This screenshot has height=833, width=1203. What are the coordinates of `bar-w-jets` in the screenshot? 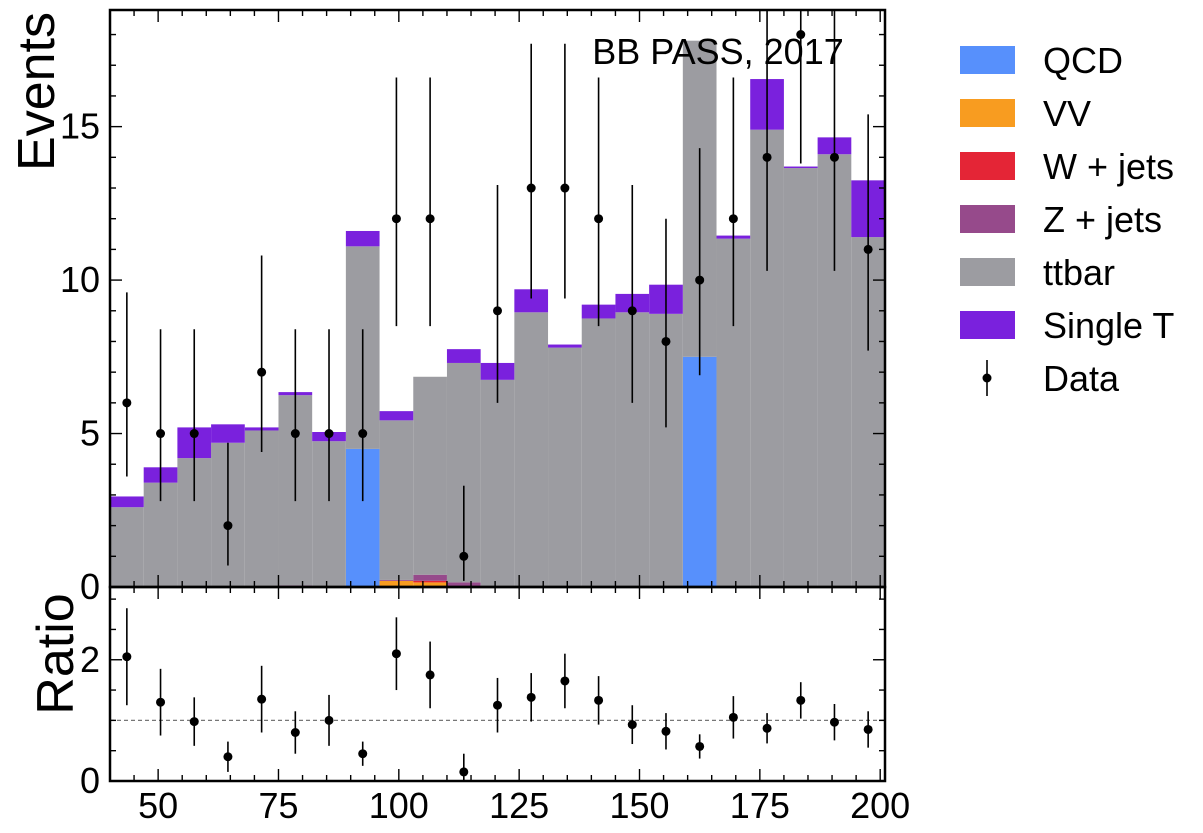 It's located at (430, 581).